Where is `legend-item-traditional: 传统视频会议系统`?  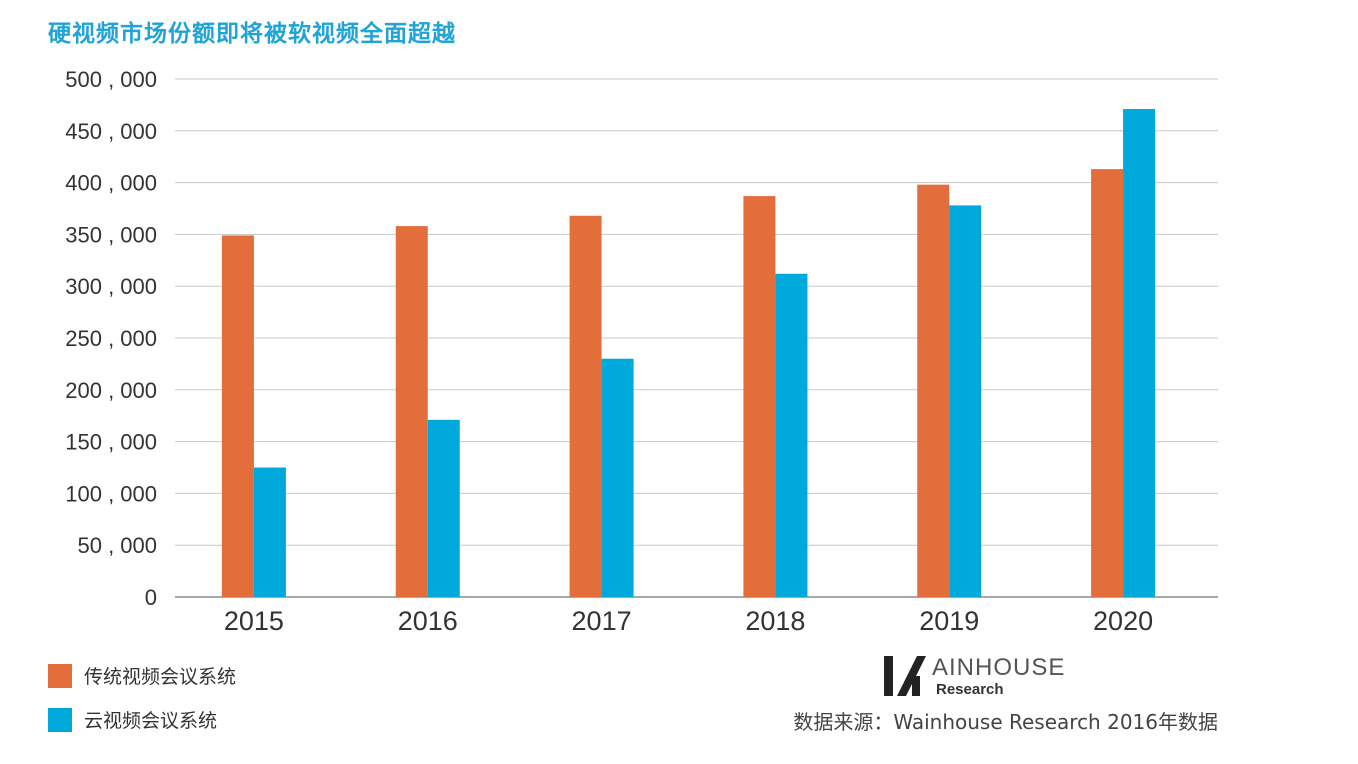 legend-item-traditional: 传统视频会议系统 is located at coordinates (142, 675).